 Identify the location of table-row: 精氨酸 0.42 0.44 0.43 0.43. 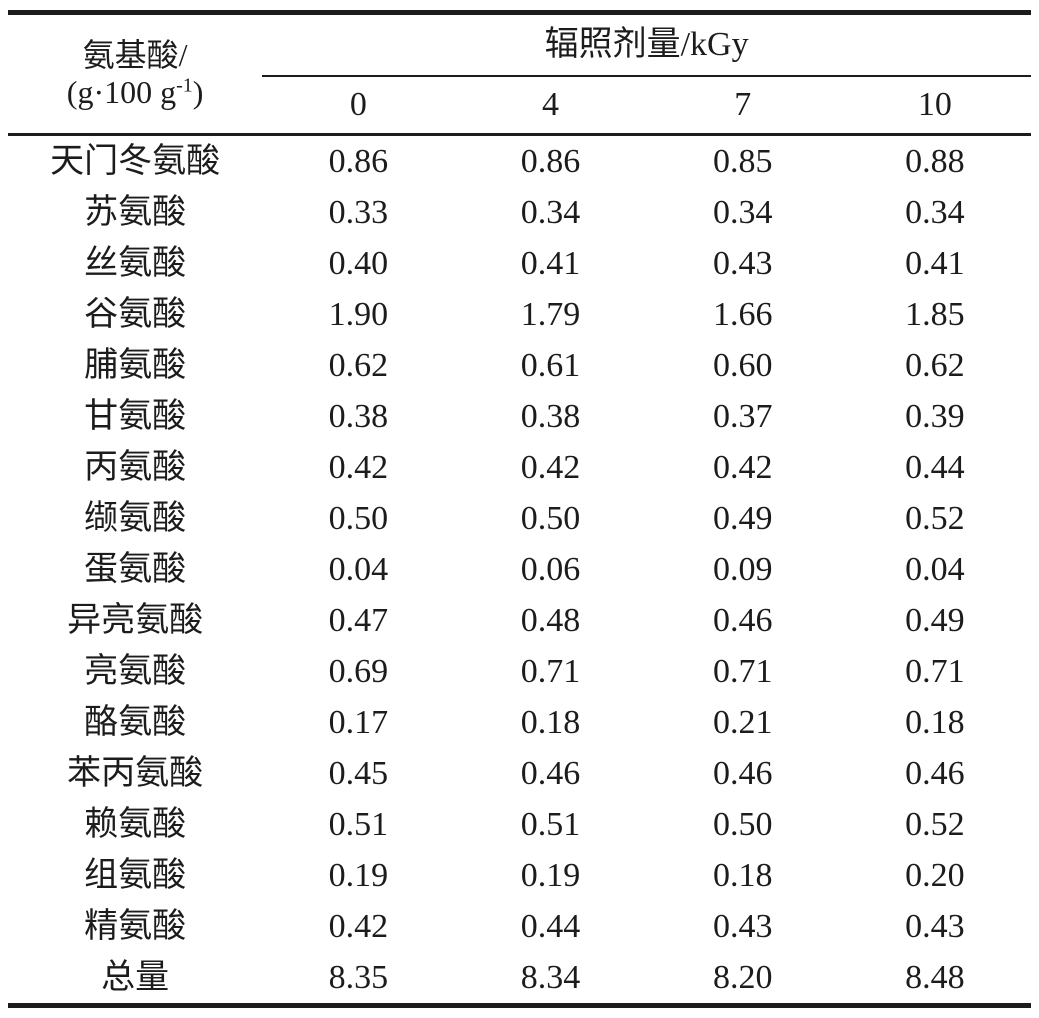
(519, 926).